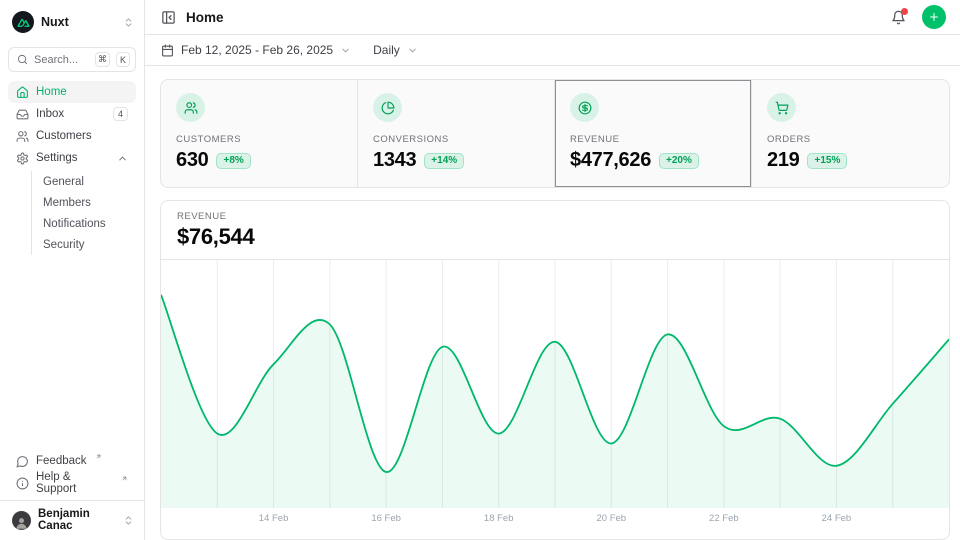 This screenshot has height=540, width=960. Describe the element at coordinates (21, 520) in the screenshot. I see `user-avatar` at that location.